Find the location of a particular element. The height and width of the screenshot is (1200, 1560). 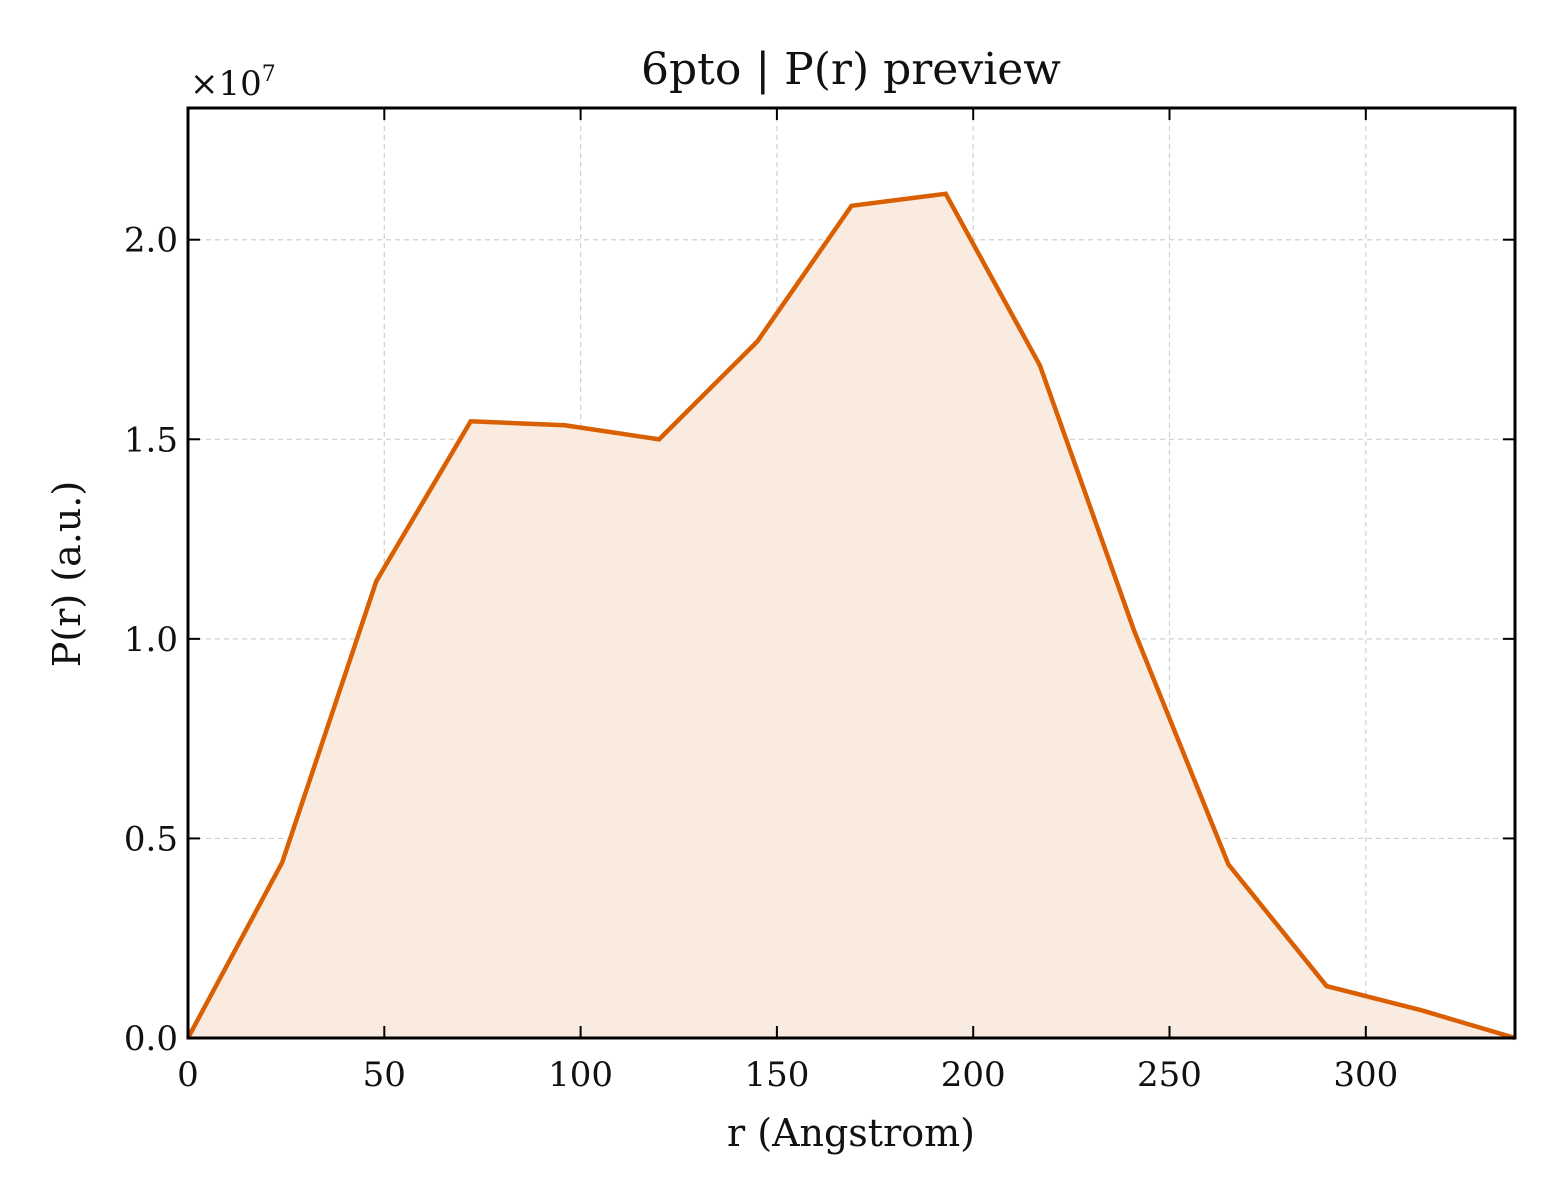

y-tick-label: 1.5 is located at coordinates (151, 440).